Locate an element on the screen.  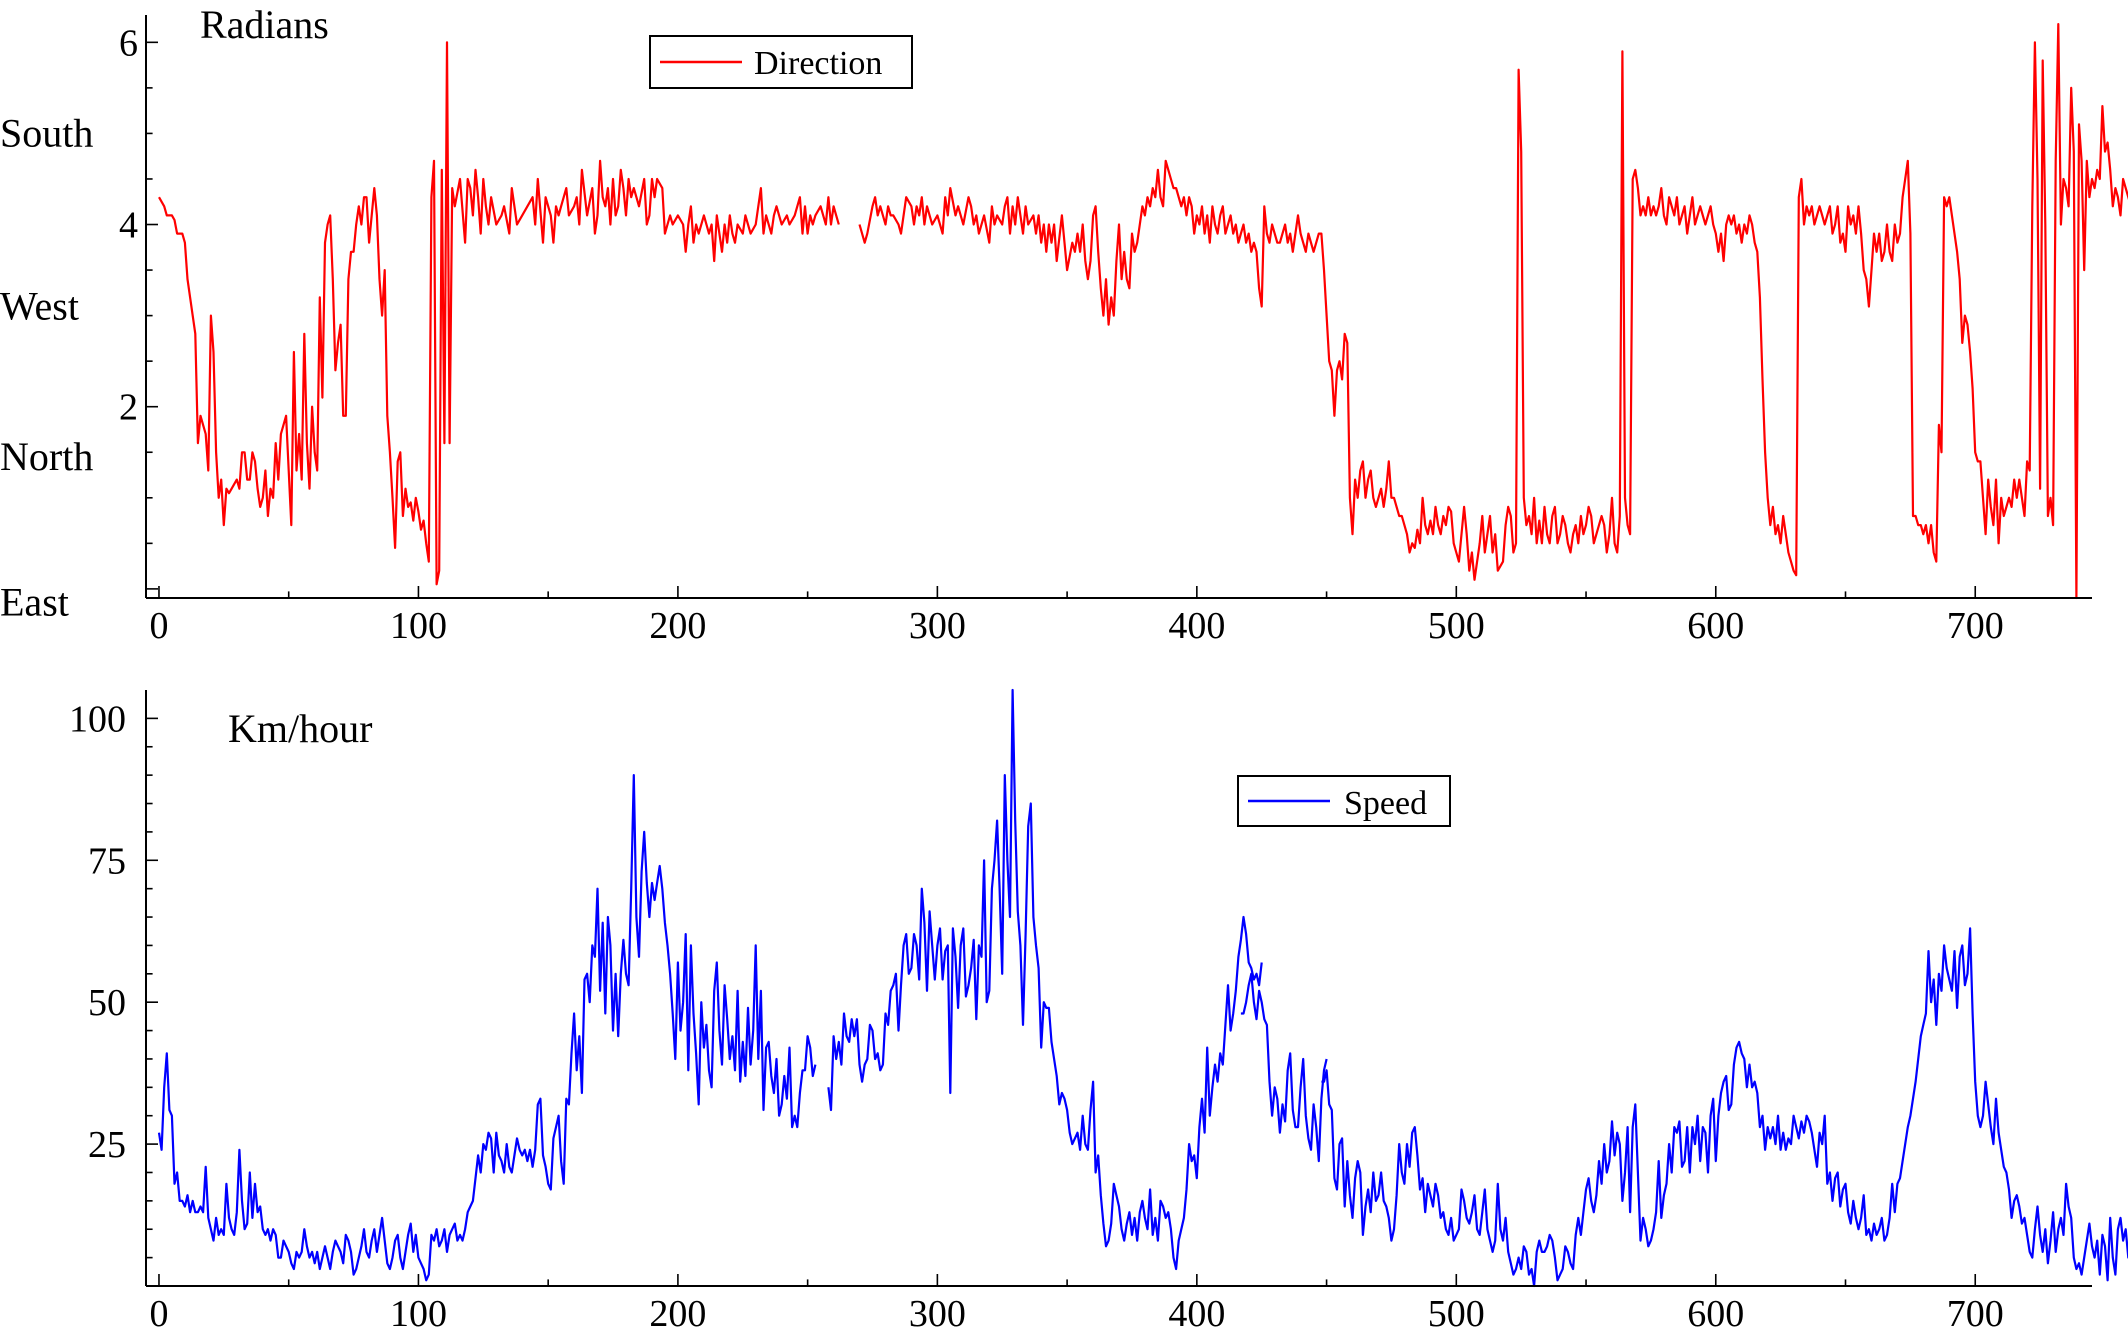
direction-x-tick-label: 200 is located at coordinates (677, 626).